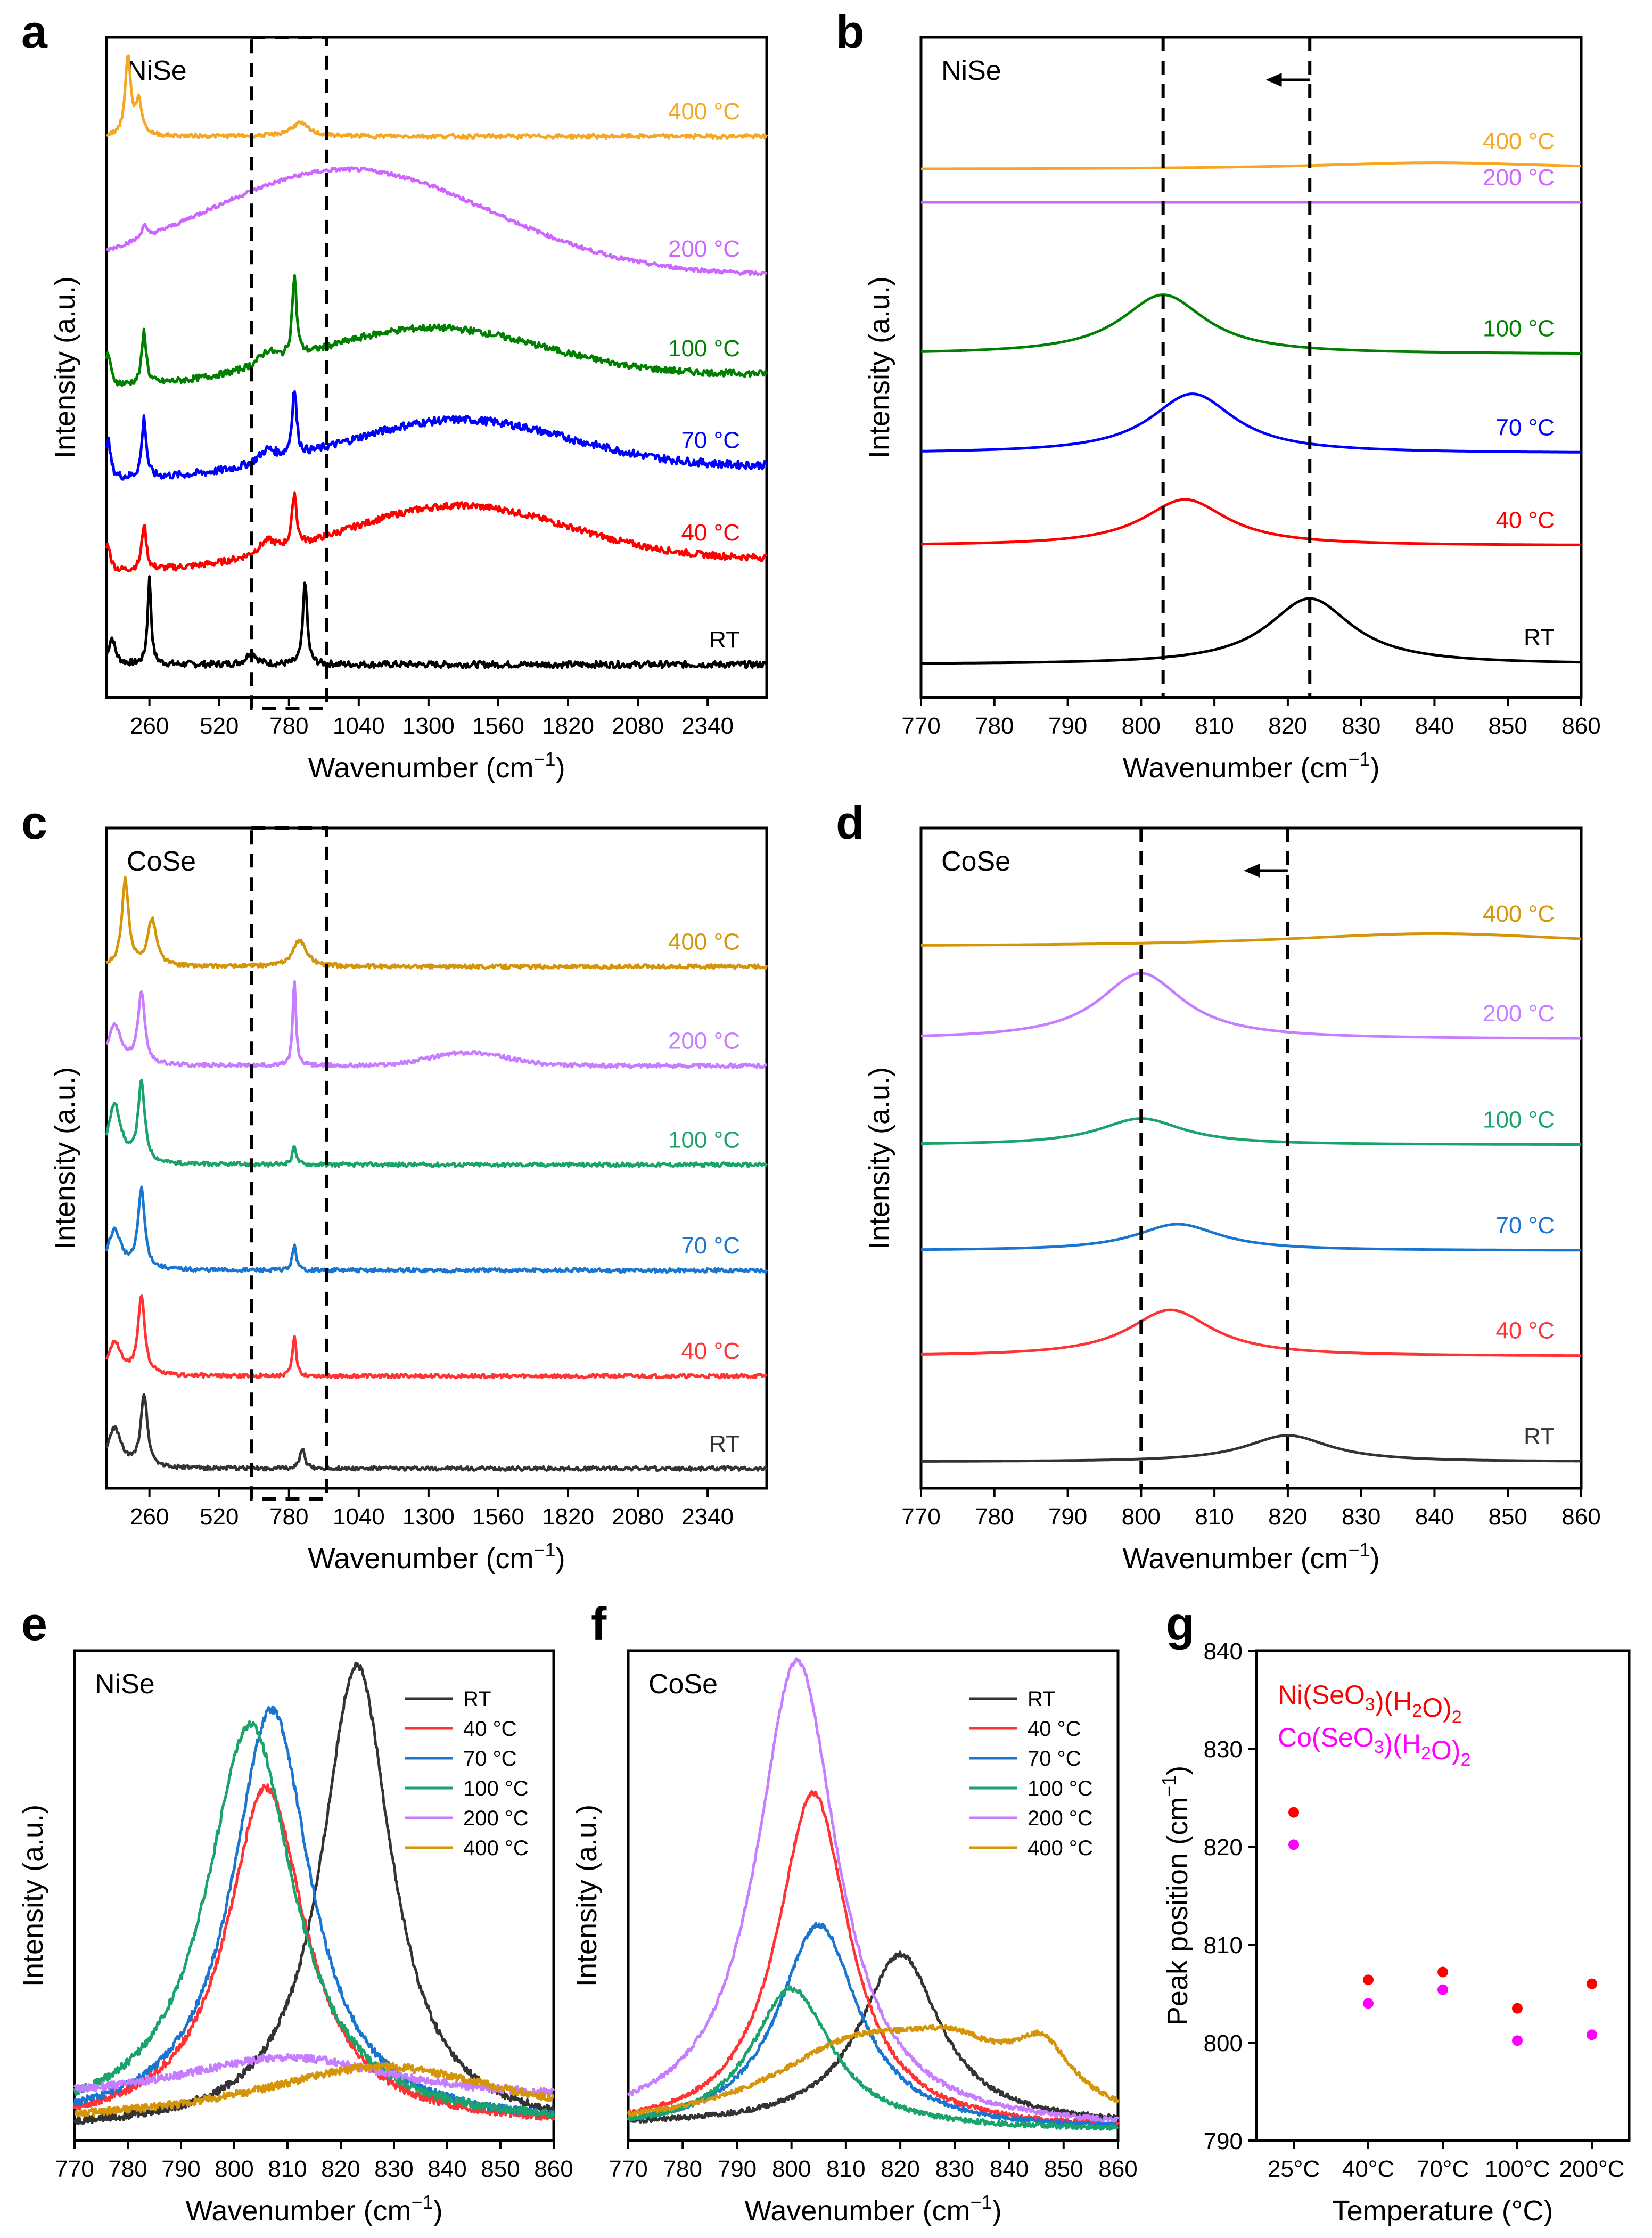  I want to click on y-tick-label: 840, so click(1223, 1651).